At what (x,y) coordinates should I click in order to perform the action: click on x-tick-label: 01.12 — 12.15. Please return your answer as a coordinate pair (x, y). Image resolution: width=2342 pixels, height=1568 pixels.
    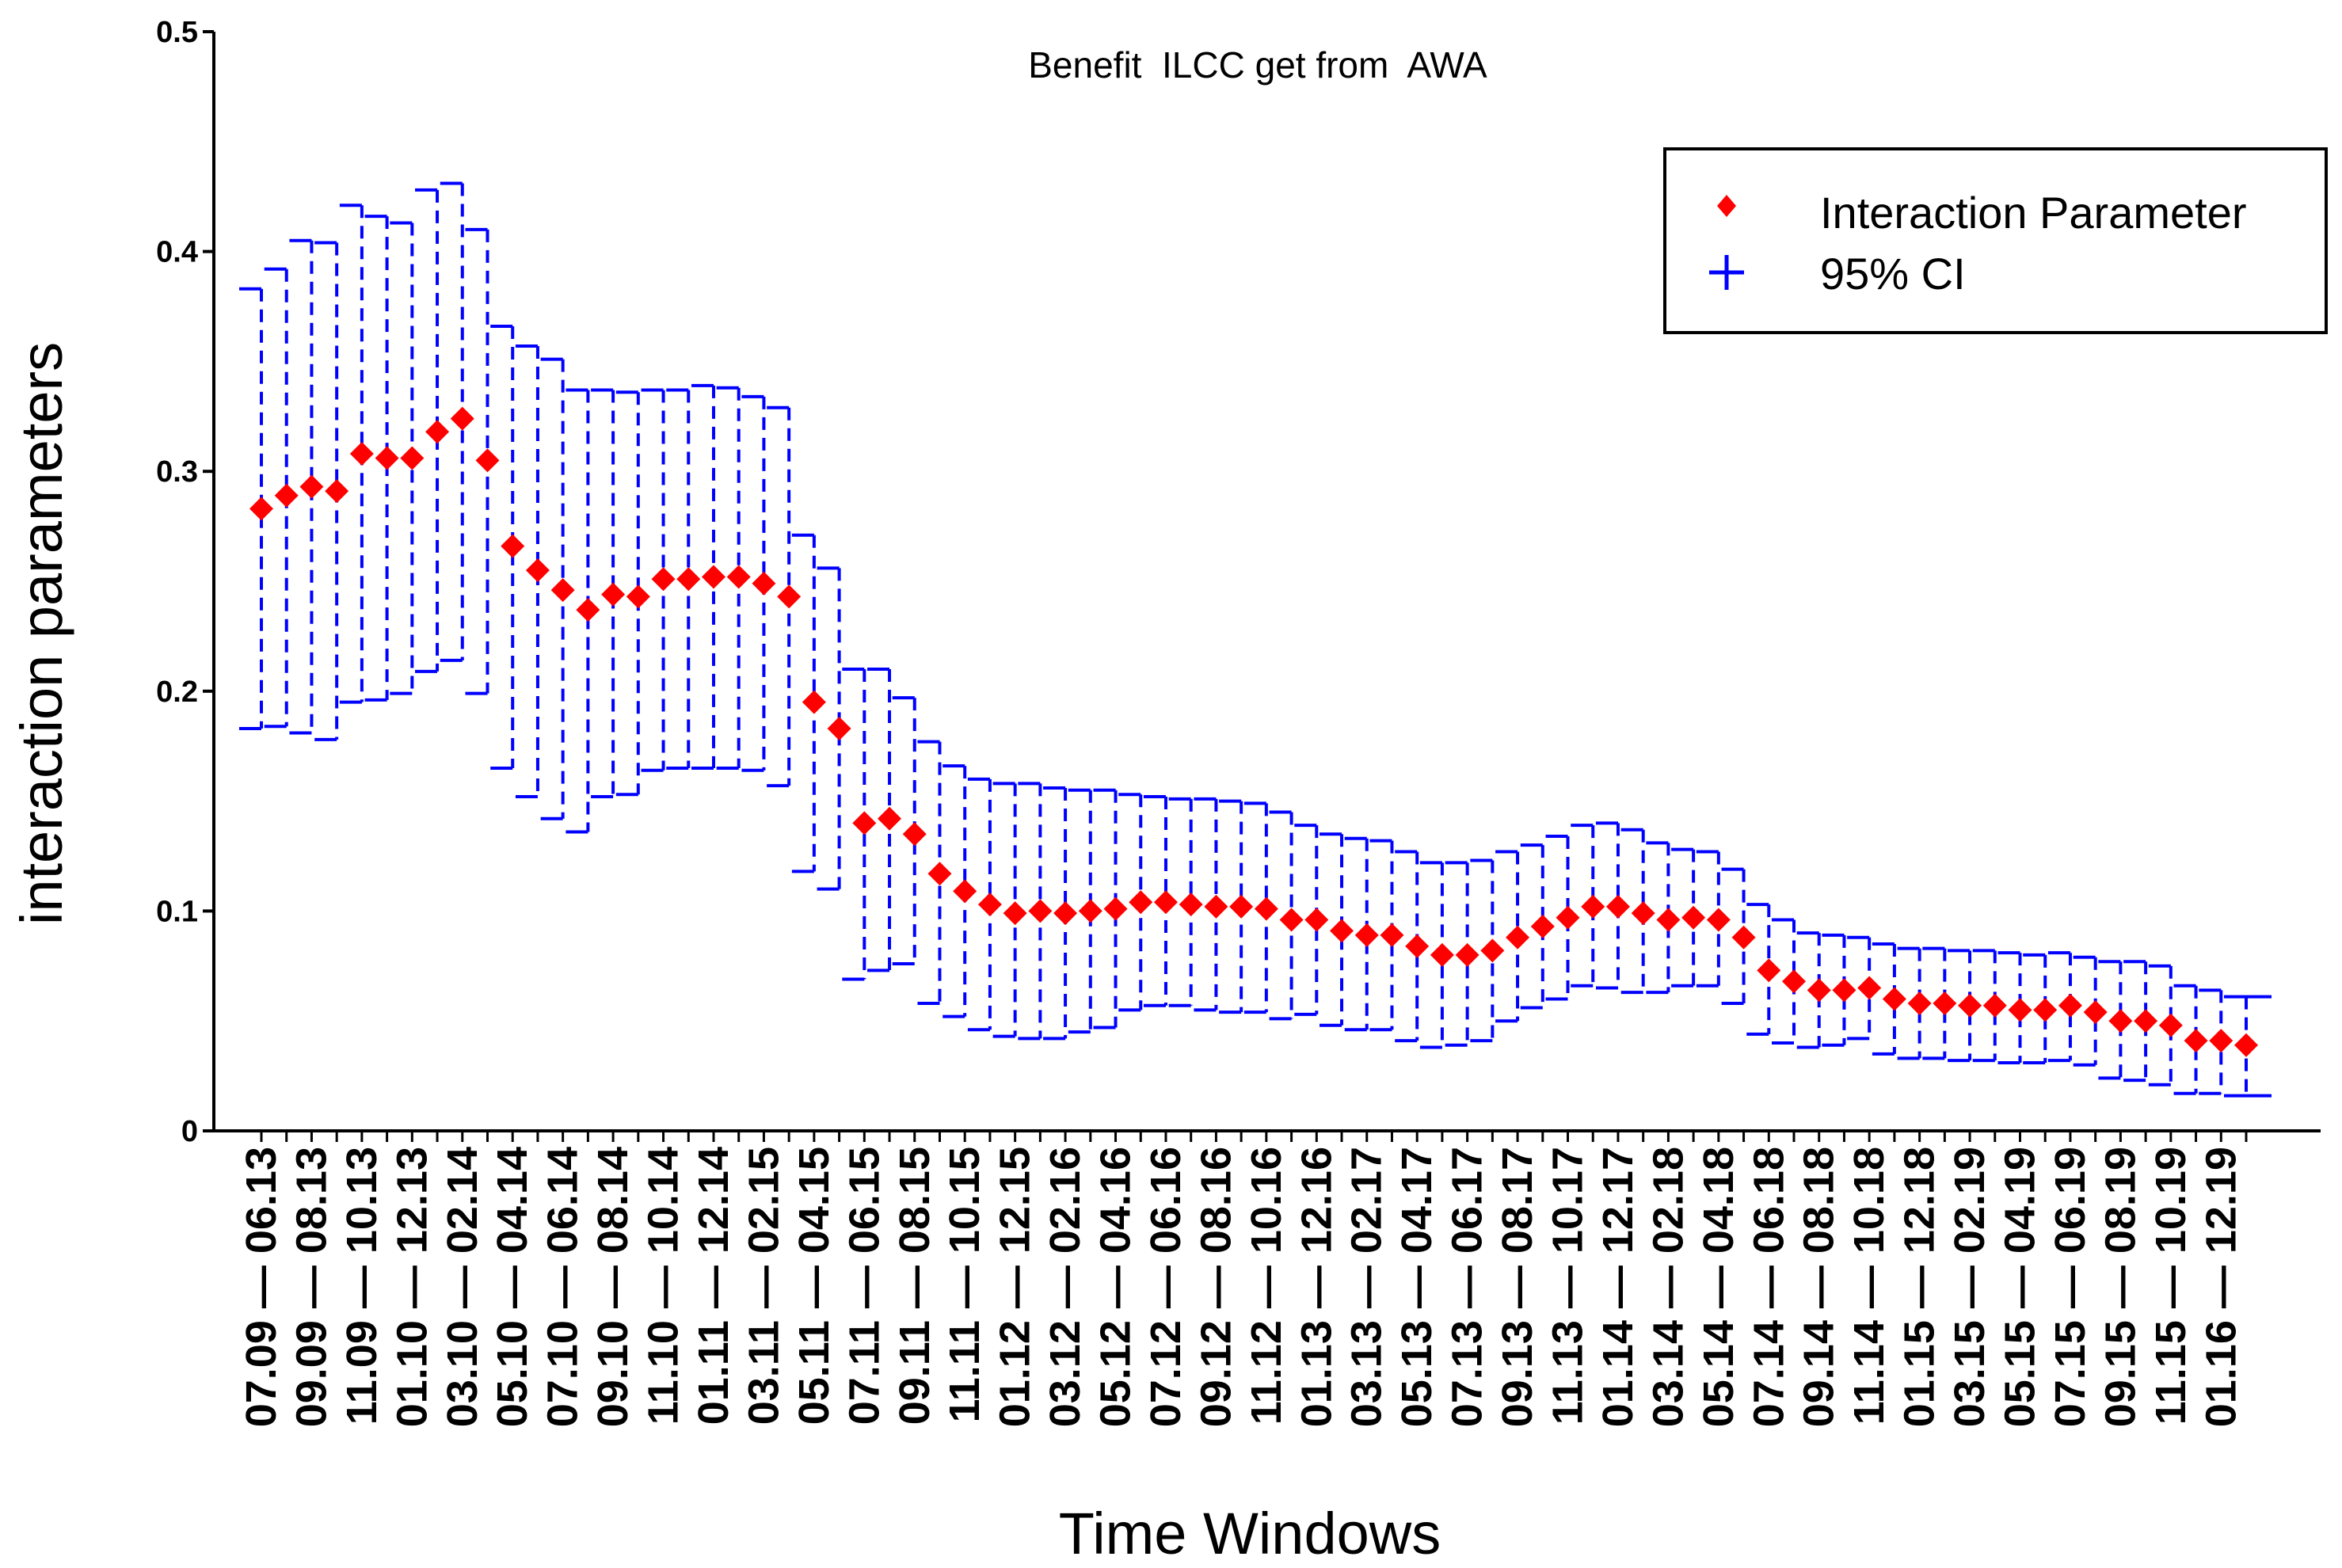
    Looking at the image, I should click on (1016, 1287).